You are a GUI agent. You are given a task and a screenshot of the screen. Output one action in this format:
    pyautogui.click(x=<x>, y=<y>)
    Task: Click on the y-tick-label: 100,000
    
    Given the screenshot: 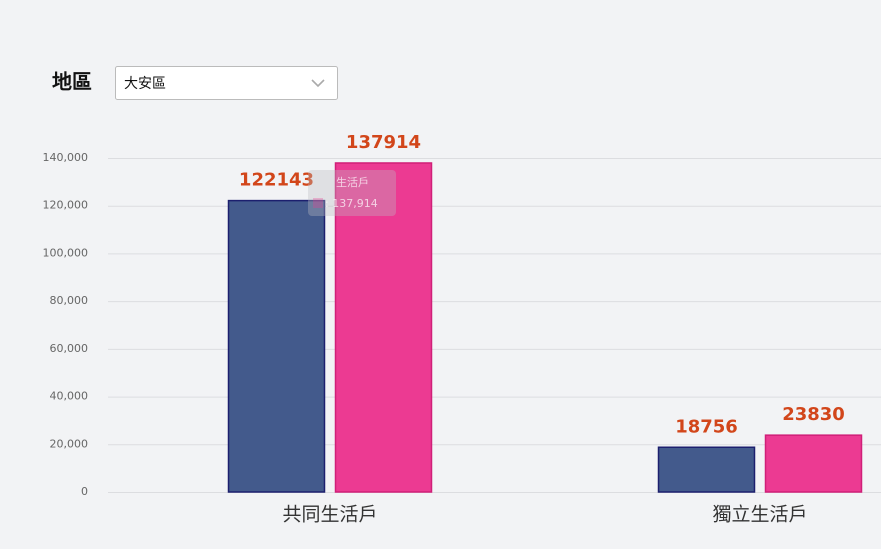 What is the action you would take?
    pyautogui.click(x=66, y=252)
    